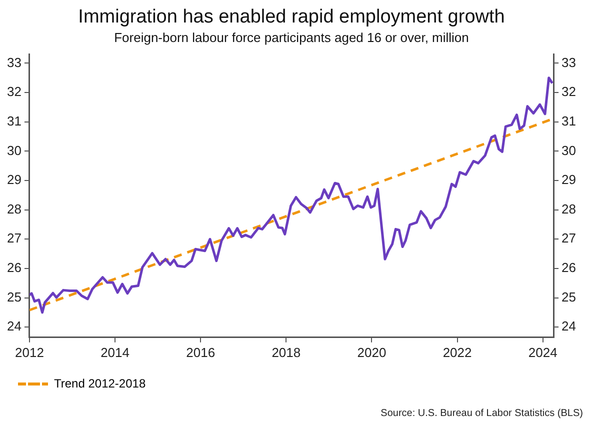 The width and height of the screenshot is (595, 425). What do you see at coordinates (569, 180) in the screenshot?
I see `y2-tick-label: 29` at bounding box center [569, 180].